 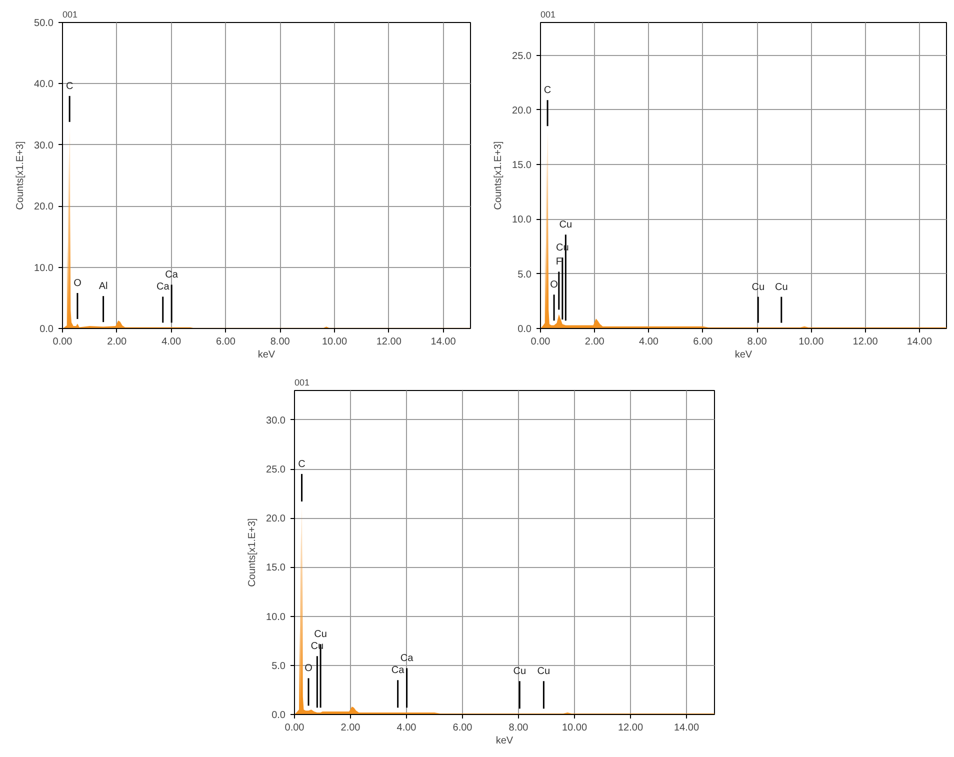 I want to click on annotation: Al, so click(x=103, y=286).